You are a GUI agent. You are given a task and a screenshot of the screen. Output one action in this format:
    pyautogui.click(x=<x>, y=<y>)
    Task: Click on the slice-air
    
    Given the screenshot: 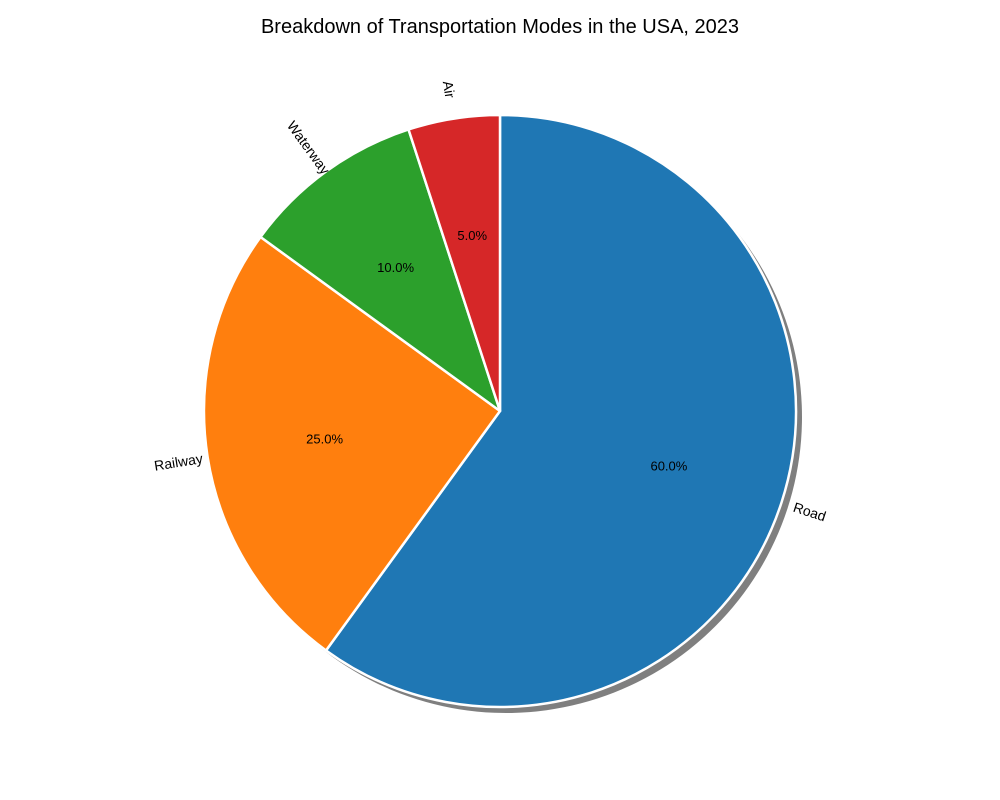 What is the action you would take?
    pyautogui.click(x=454, y=263)
    